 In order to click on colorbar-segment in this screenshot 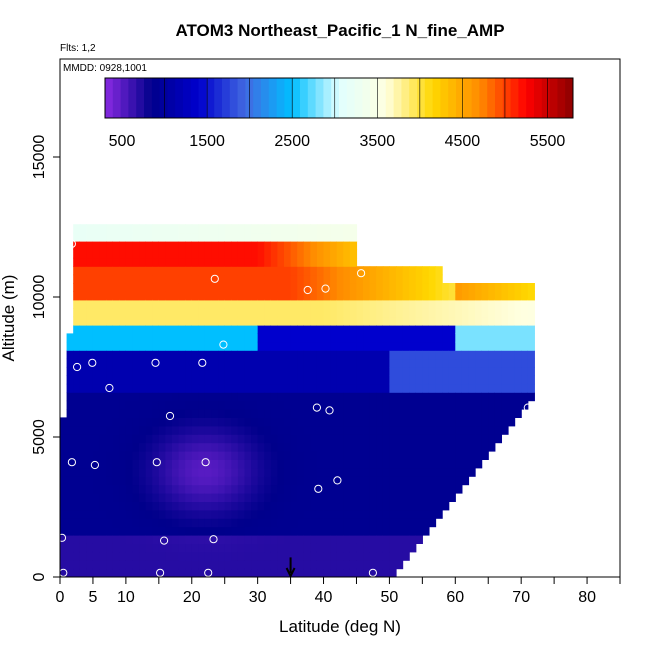, I will do `click(405, 98)`.